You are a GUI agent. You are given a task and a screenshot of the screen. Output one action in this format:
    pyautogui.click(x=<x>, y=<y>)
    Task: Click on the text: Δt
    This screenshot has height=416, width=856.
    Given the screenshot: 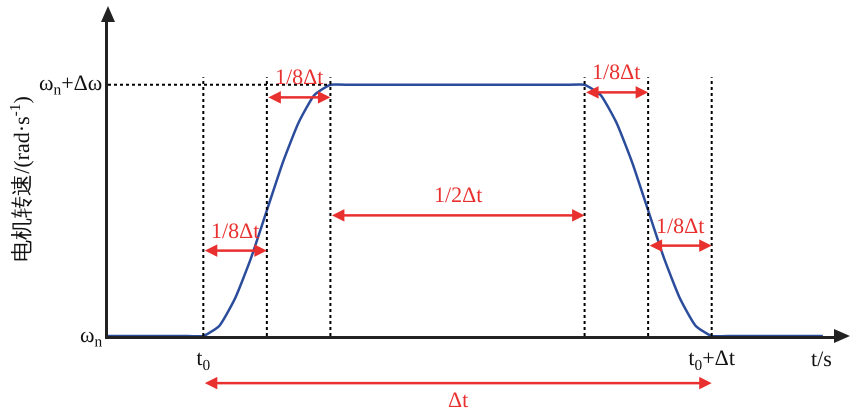 What is the action you would take?
    pyautogui.click(x=458, y=399)
    